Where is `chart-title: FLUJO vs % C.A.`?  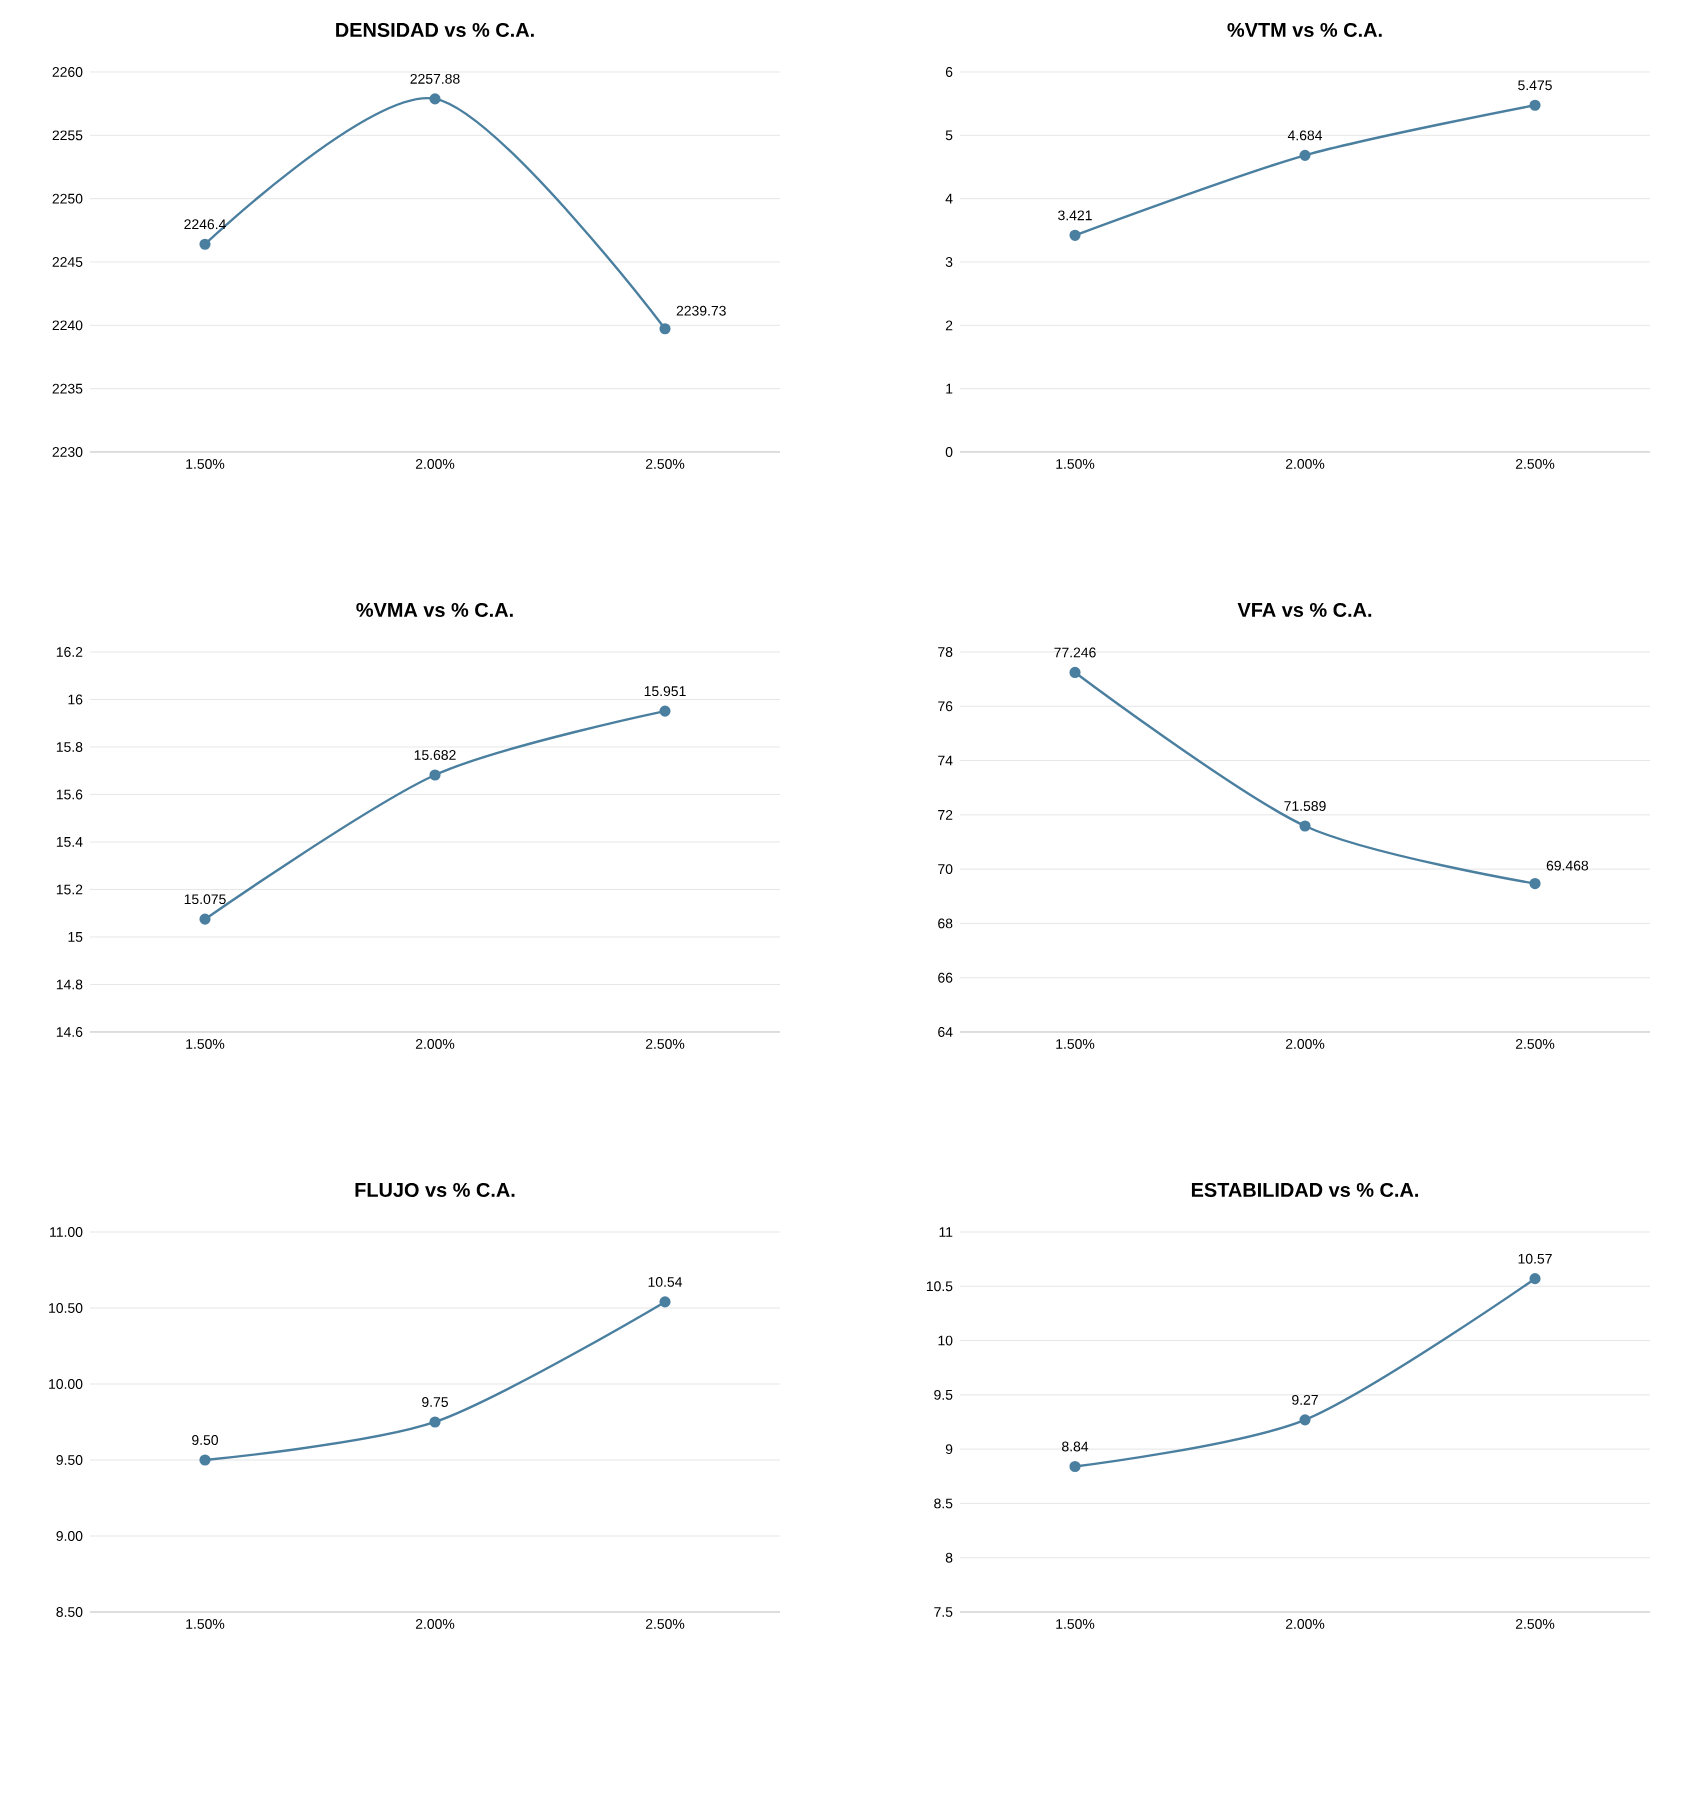
chart-title: FLUJO vs % C.A. is located at coordinates (435, 1189).